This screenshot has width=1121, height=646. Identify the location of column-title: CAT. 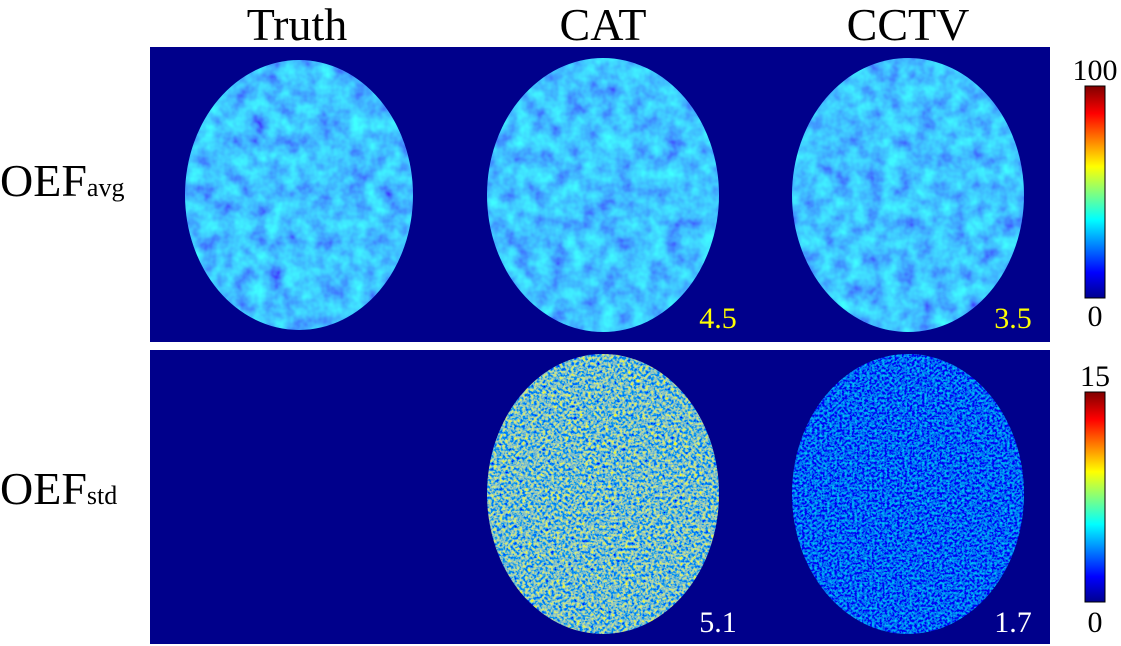
(603, 25).